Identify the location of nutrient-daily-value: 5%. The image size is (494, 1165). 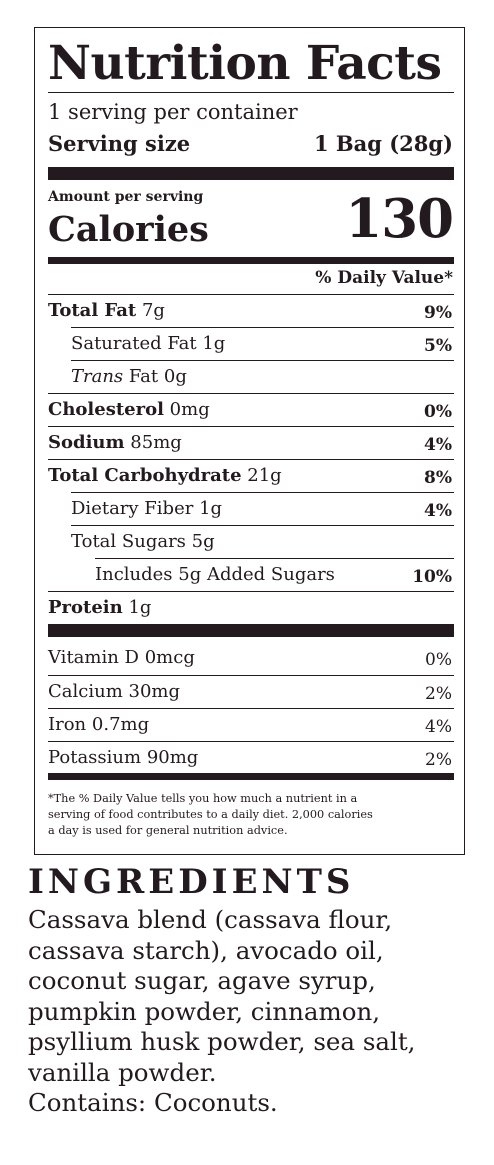
(438, 346).